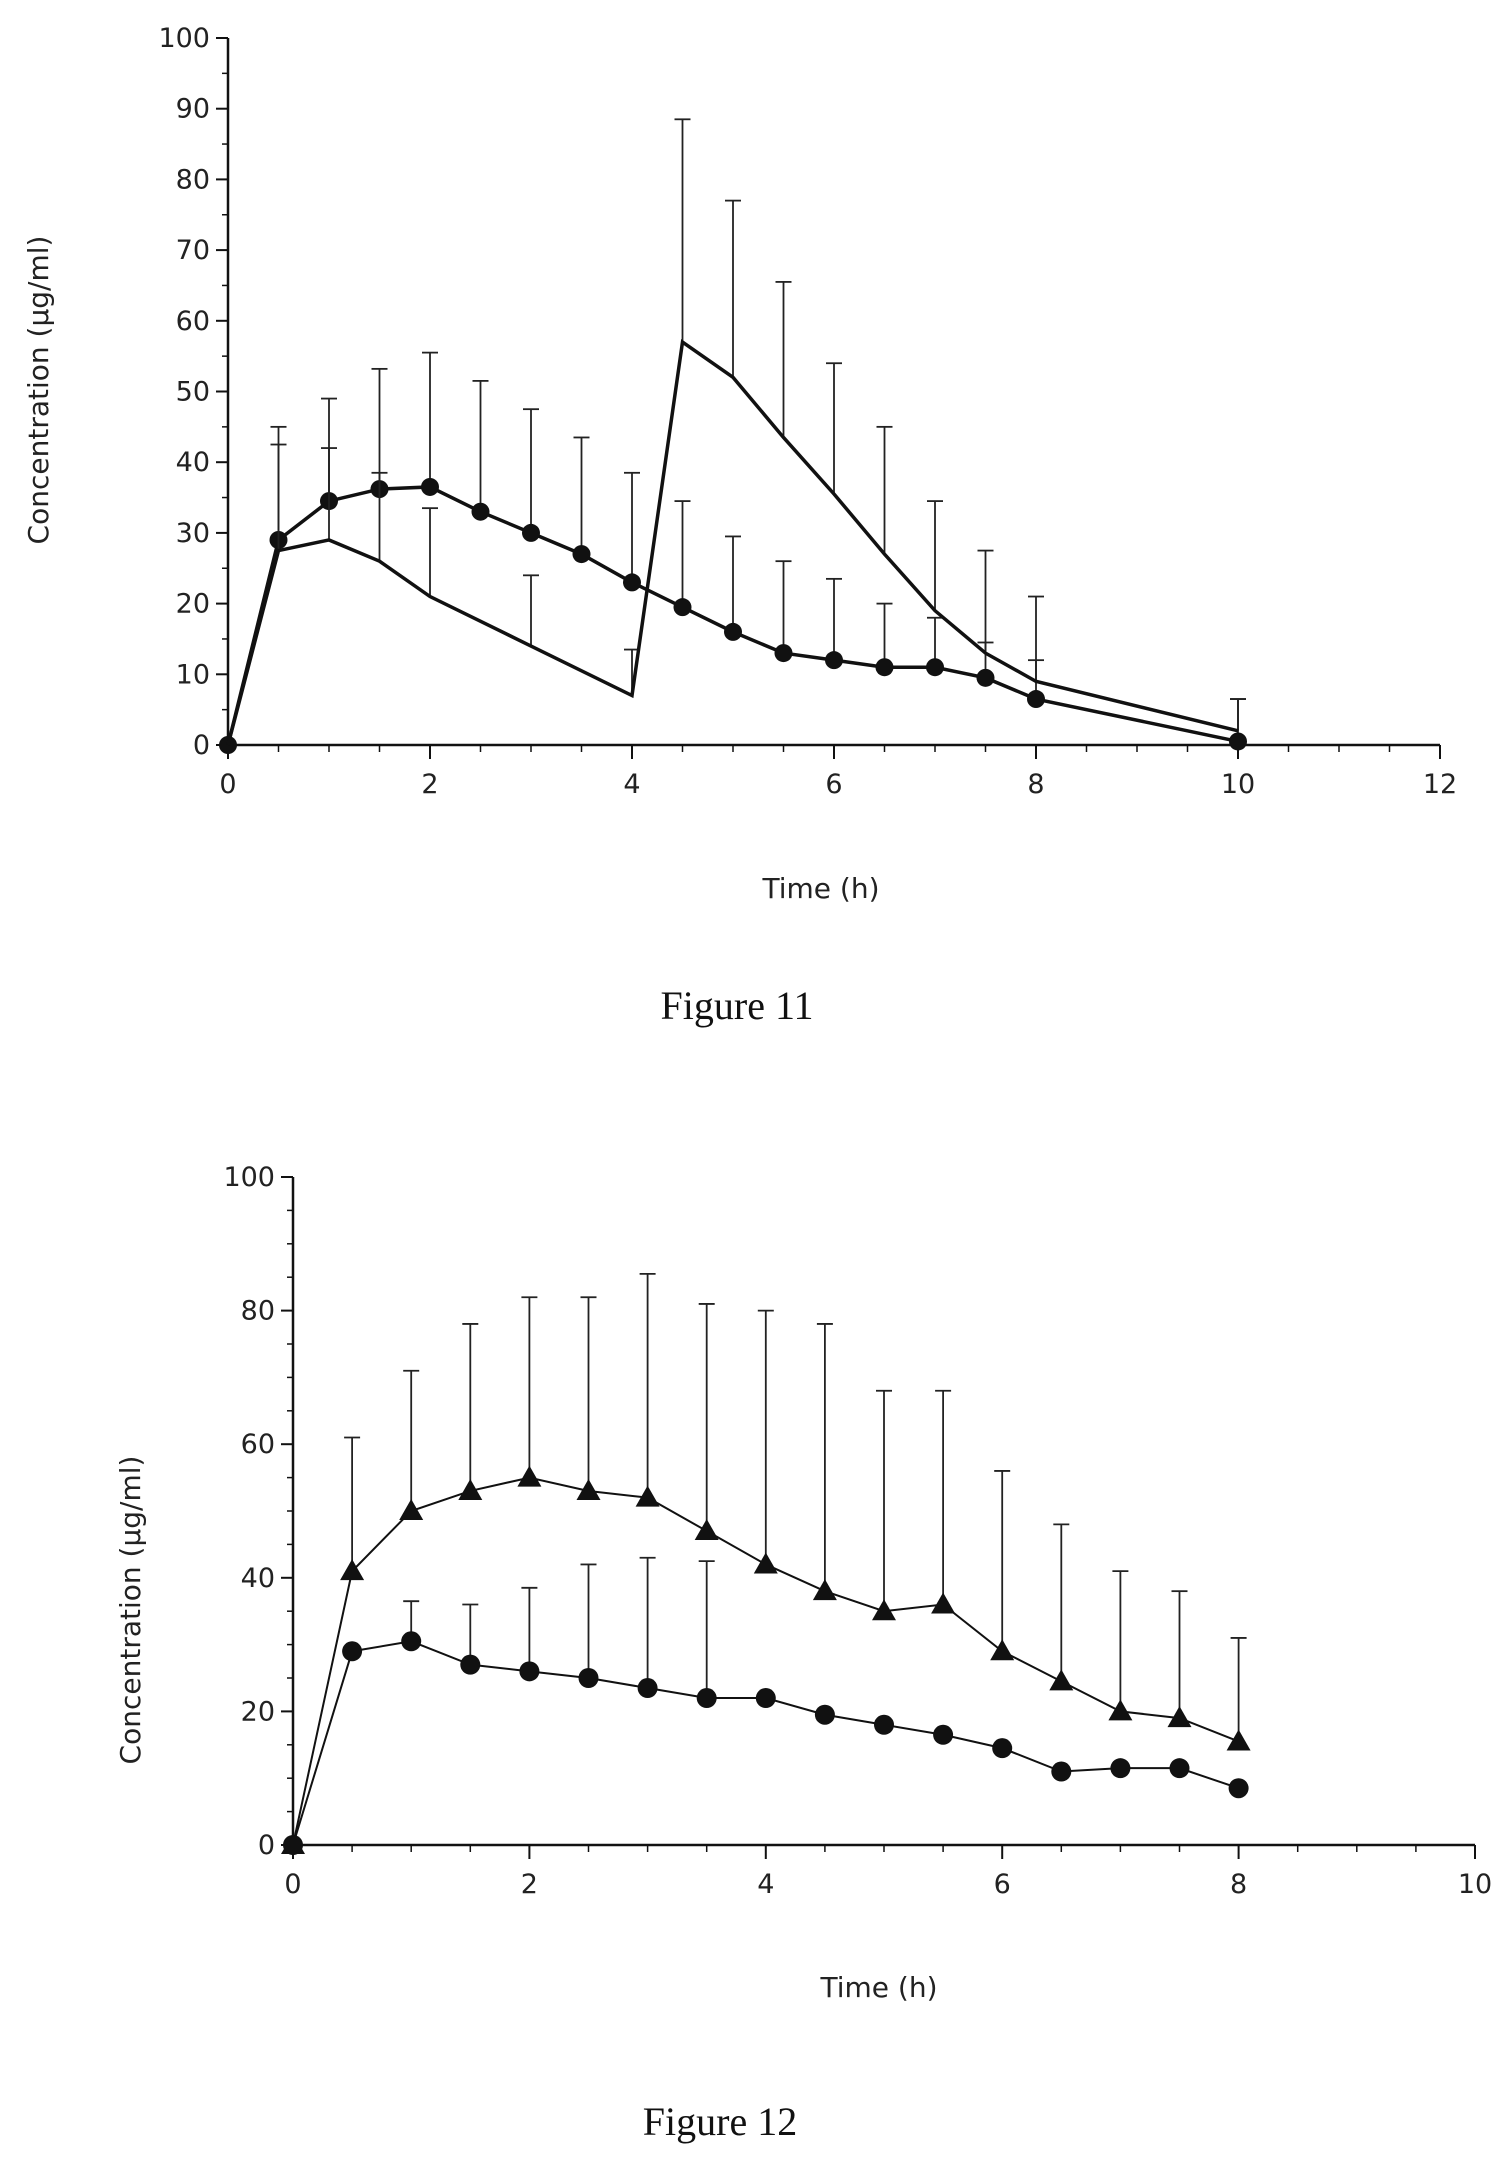 The image size is (1510, 2160). I want to click on figure-caption: Figure 11, so click(737, 1005).